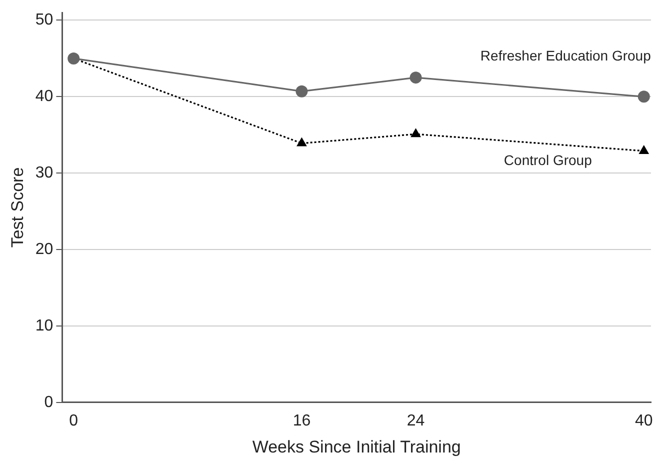 The height and width of the screenshot is (462, 657). I want to click on x-tick-label: 40, so click(643, 421).